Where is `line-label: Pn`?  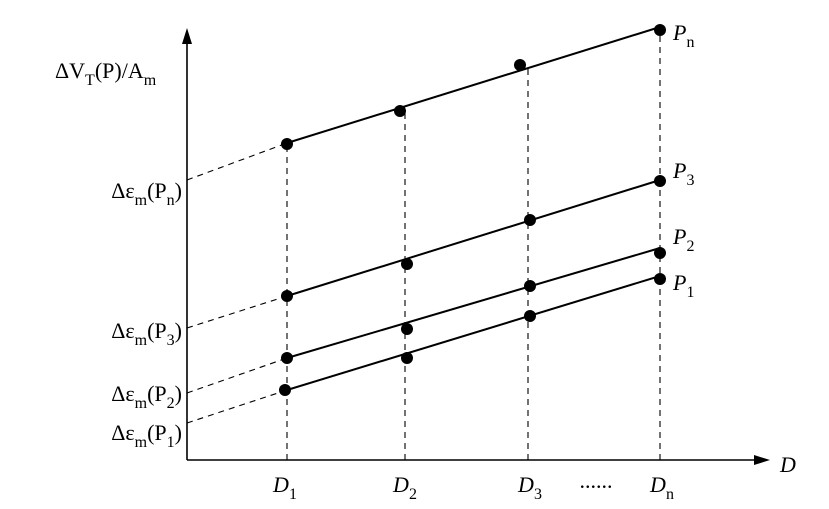
line-label: Pn is located at coordinates (683, 35).